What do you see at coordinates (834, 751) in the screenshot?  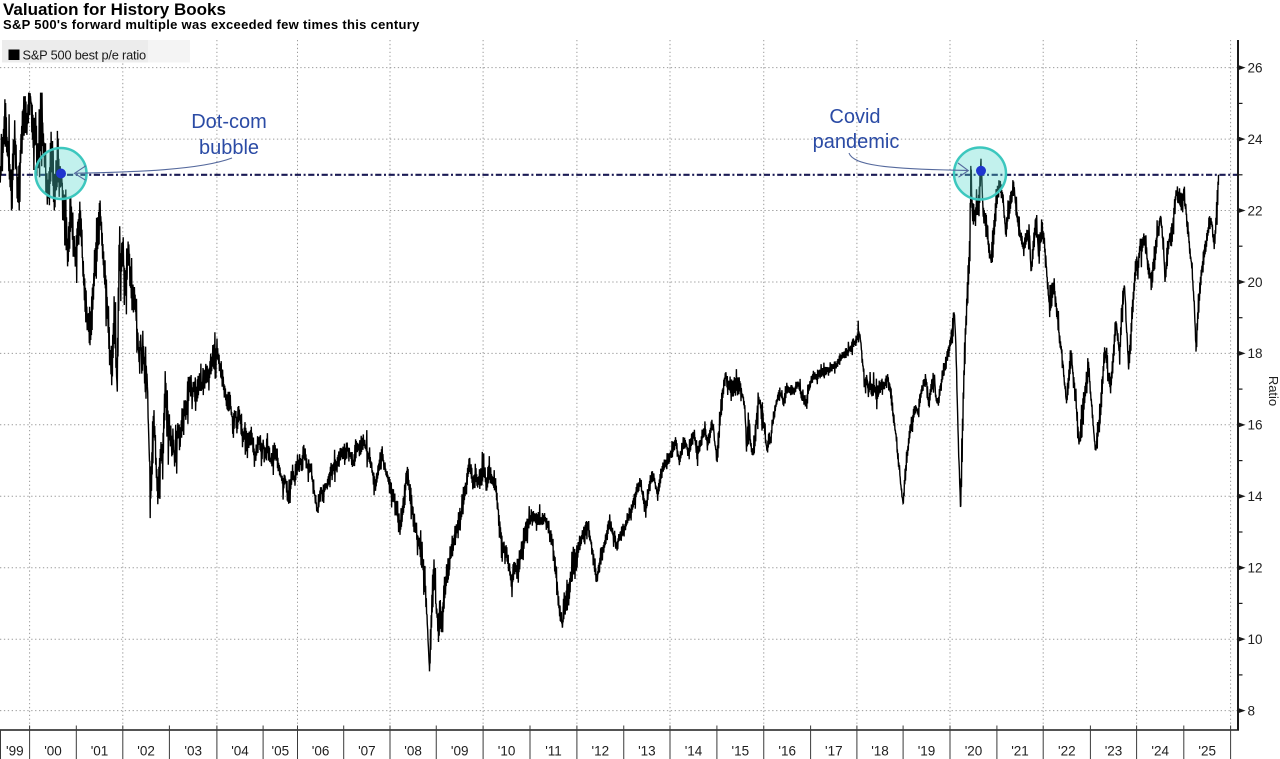 I see `svg-text: '17` at bounding box center [834, 751].